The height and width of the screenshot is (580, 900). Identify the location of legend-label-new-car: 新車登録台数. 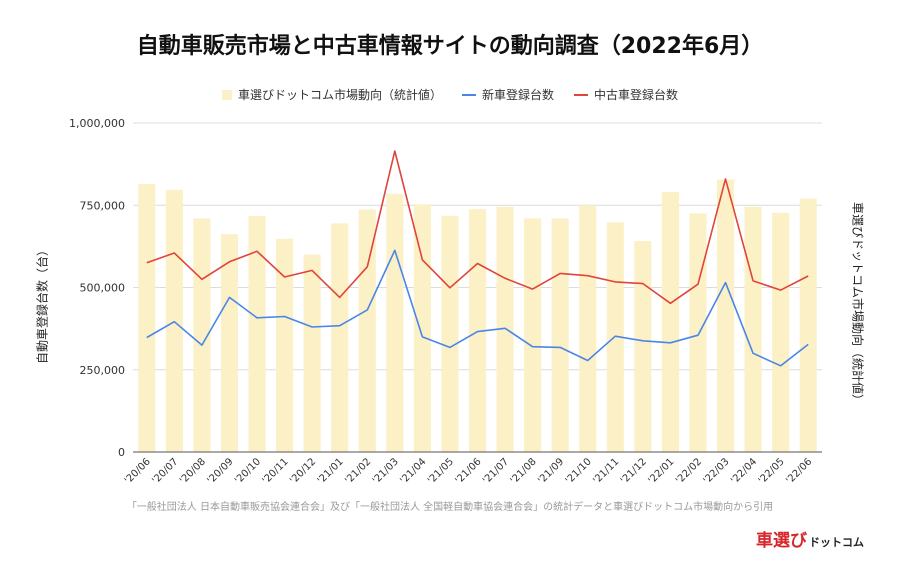
(517, 95).